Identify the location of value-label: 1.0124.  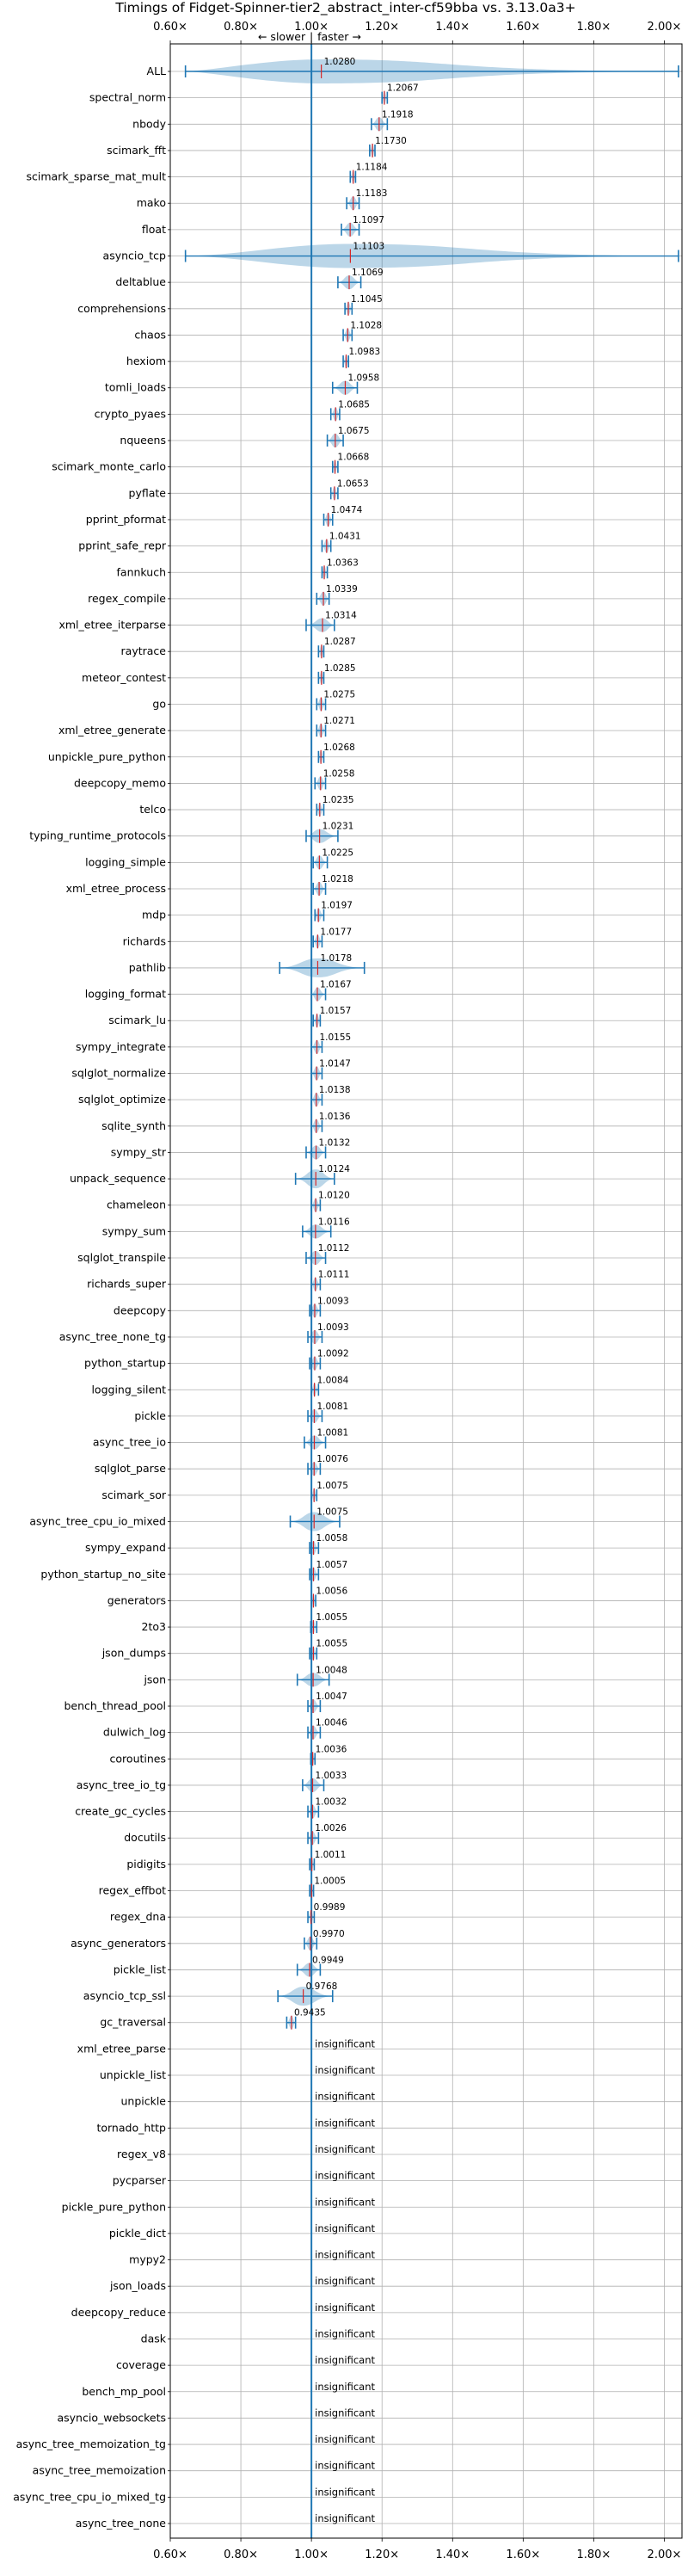
(334, 1169).